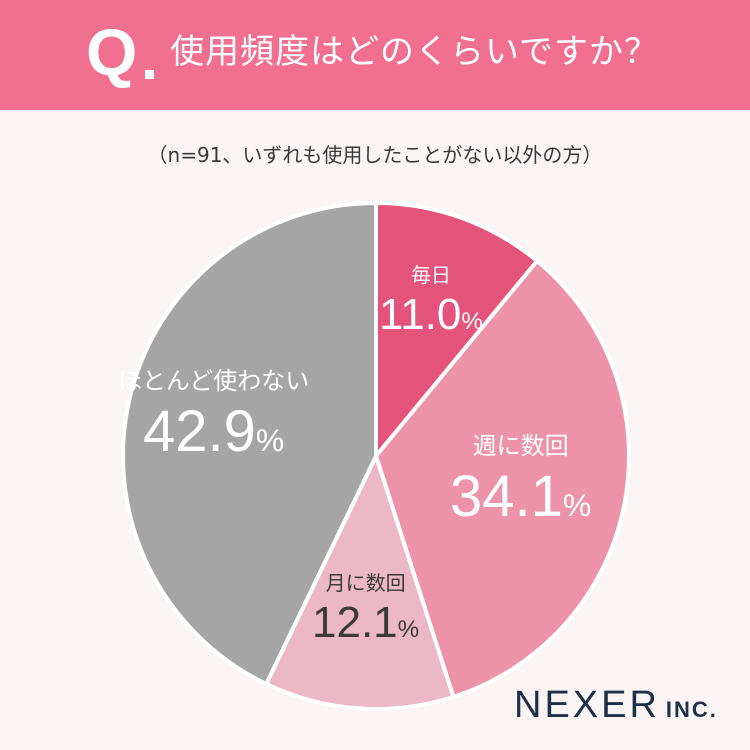  I want to click on slice-percent: 11.0%, so click(431, 318).